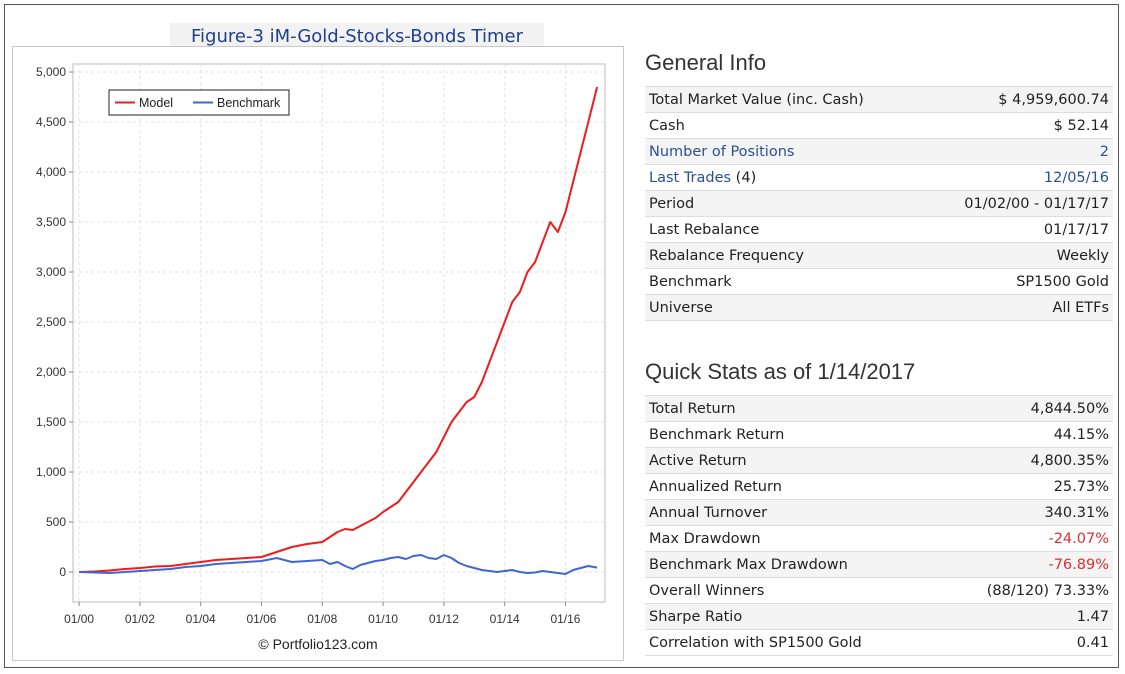 The height and width of the screenshot is (674, 1125). Describe the element at coordinates (706, 62) in the screenshot. I see `general-info-heading: General Info` at that location.